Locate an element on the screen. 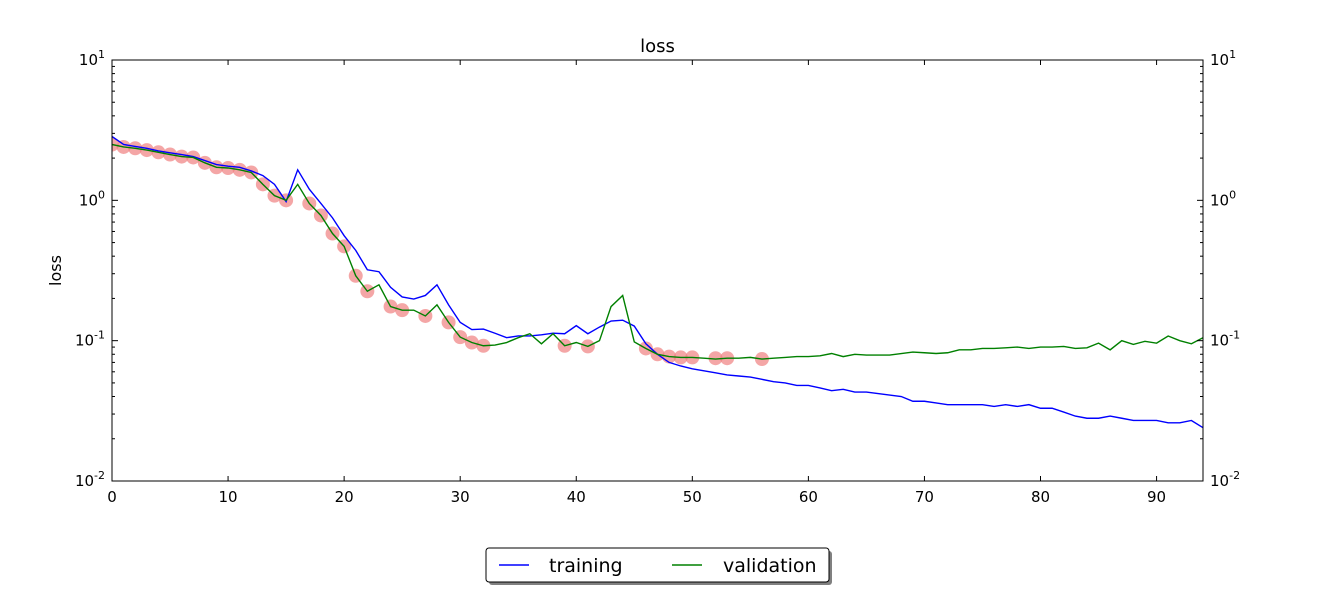 This screenshot has width=1338, height=600. chart-title: loss is located at coordinates (657, 46).